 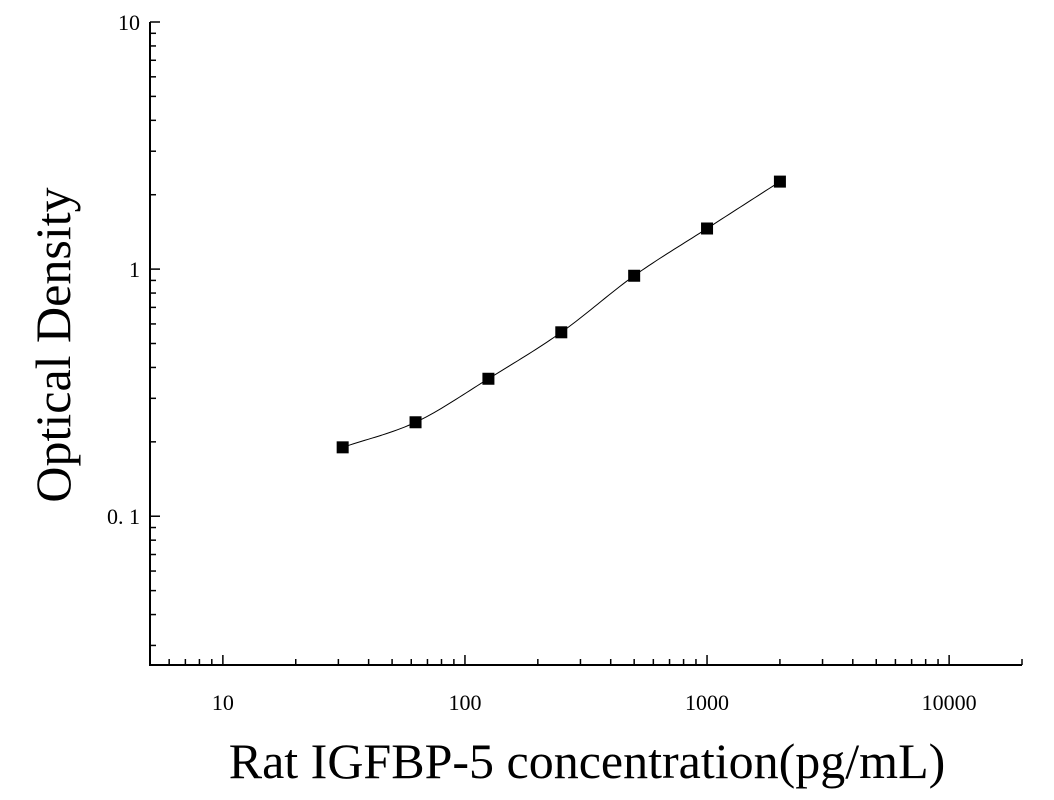 What do you see at coordinates (464, 702) in the screenshot?
I see `x-tick-label: 100` at bounding box center [464, 702].